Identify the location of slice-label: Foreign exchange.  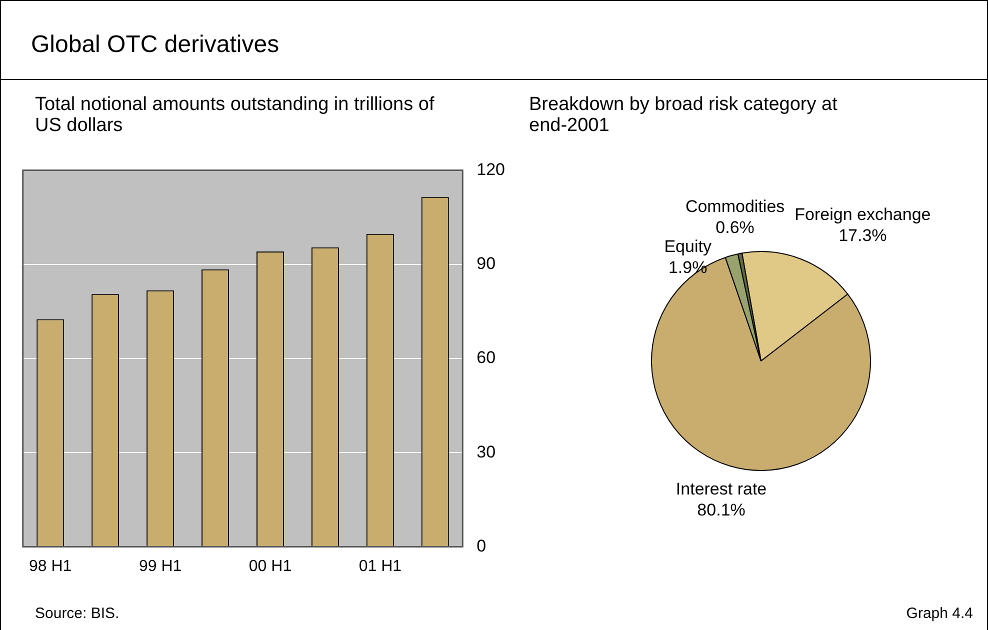
(862, 214).